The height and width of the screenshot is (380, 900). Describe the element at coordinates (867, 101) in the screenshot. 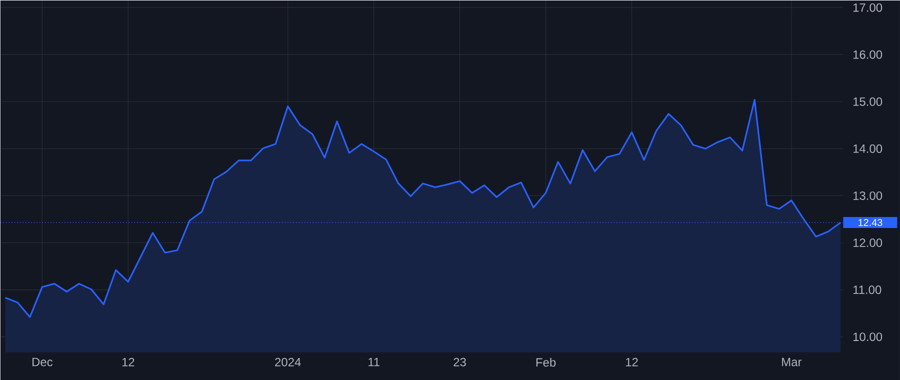

I see `y-tick-label: 15.00` at that location.